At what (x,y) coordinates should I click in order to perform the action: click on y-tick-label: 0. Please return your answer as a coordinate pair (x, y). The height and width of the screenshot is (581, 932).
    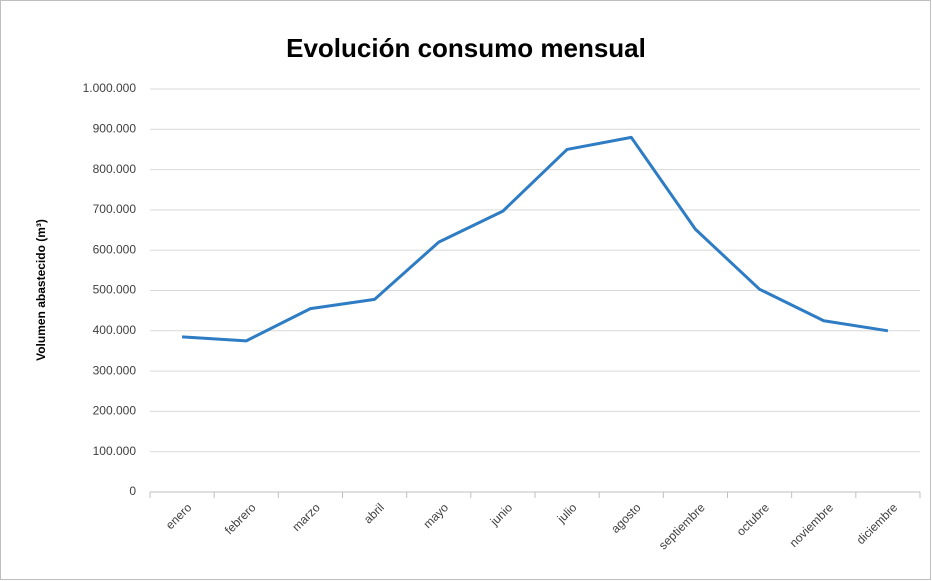
    Looking at the image, I should click on (132, 491).